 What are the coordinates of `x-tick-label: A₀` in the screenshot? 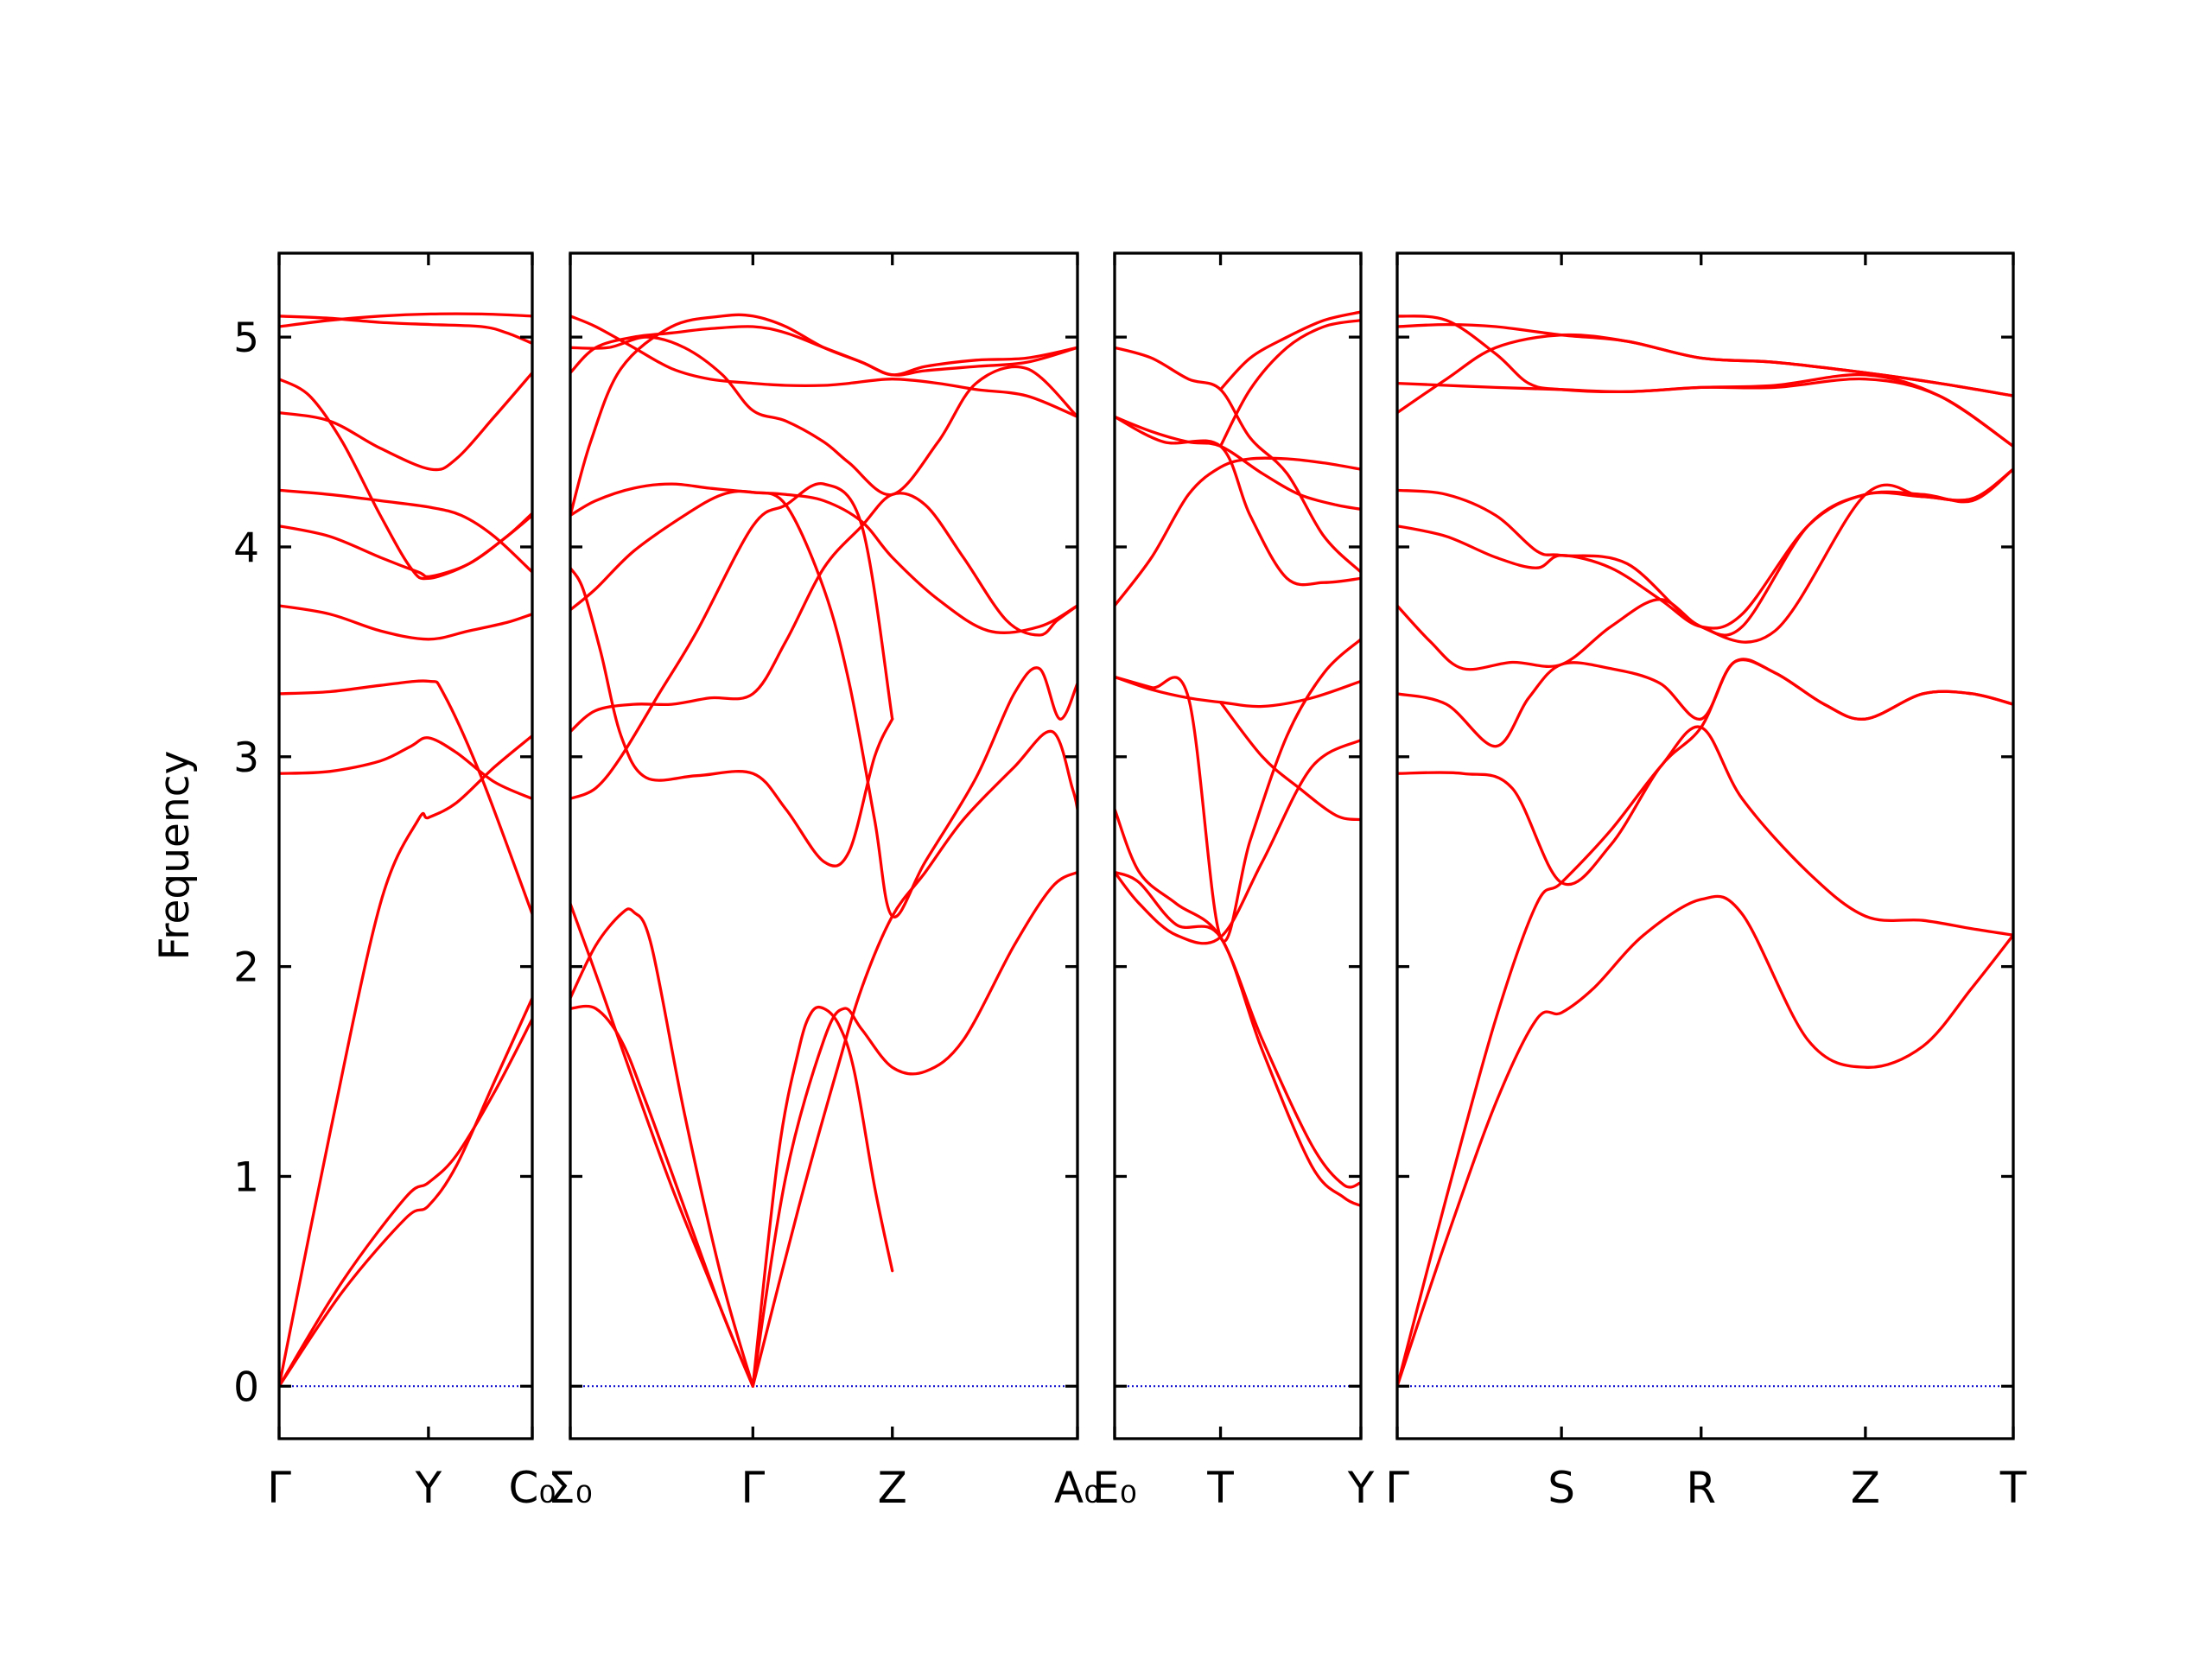 It's located at (1077, 1488).